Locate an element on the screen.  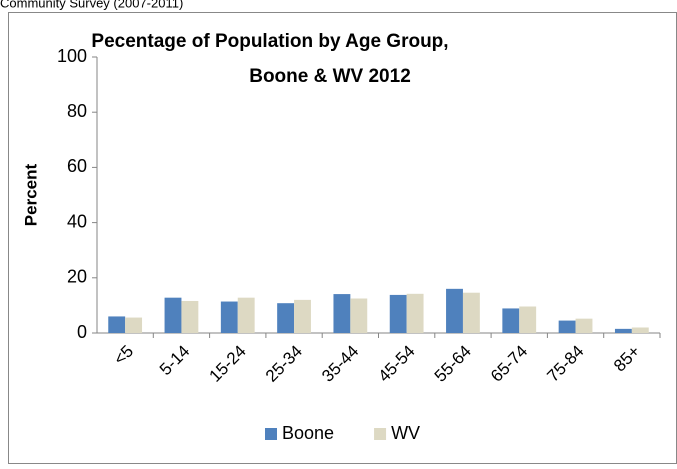
y-tick-label: 60 is located at coordinates (77, 166).